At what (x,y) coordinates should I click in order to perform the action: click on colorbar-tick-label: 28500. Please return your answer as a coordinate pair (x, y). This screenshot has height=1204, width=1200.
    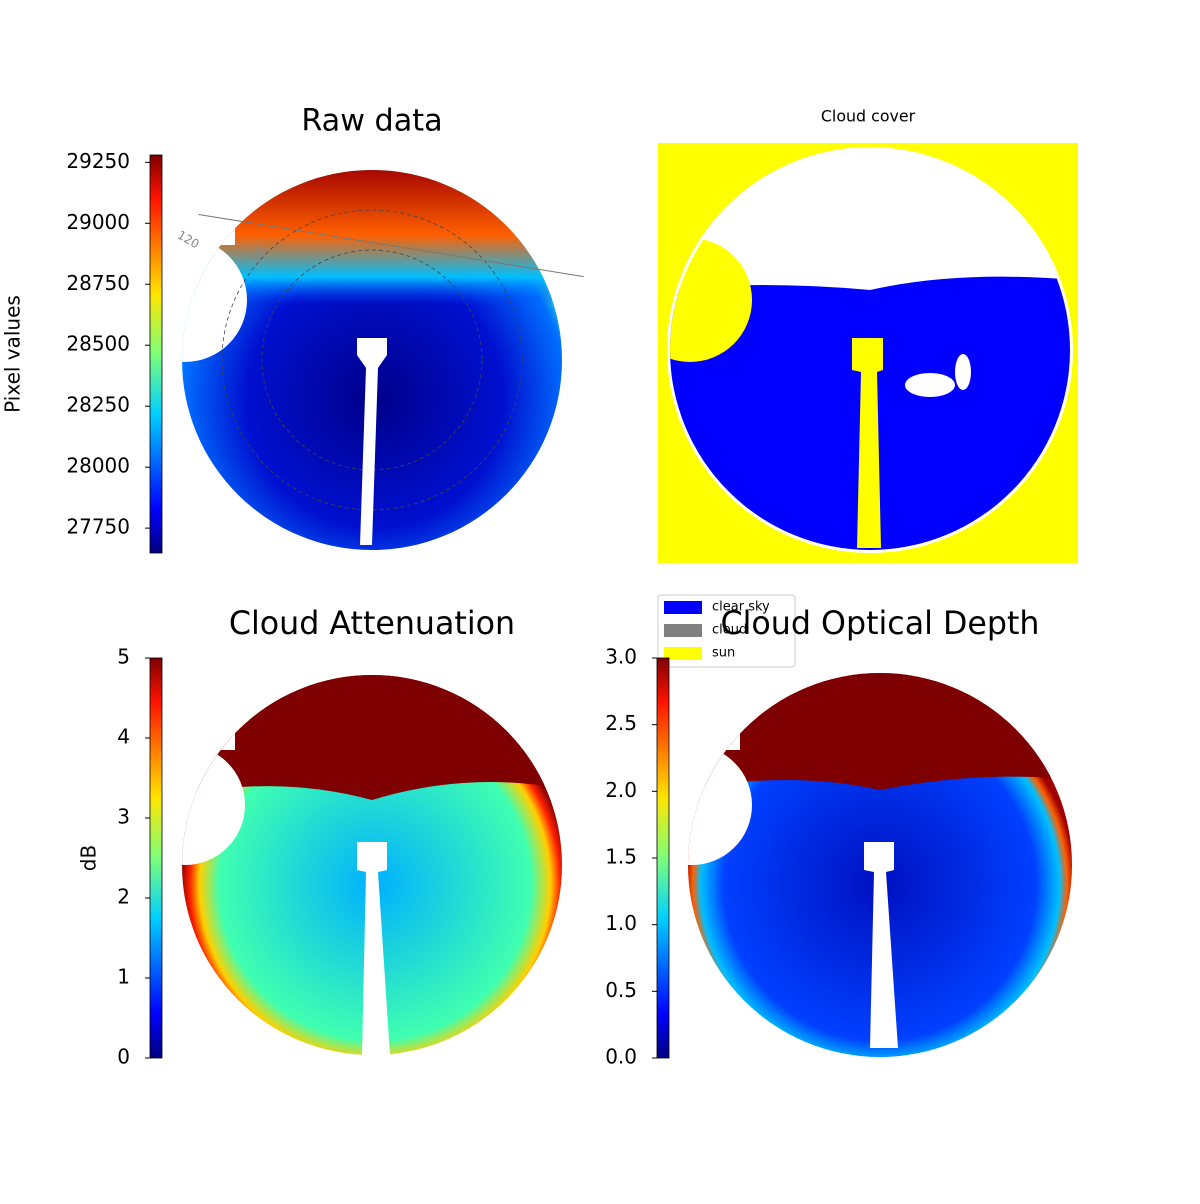
    Looking at the image, I should click on (98, 344).